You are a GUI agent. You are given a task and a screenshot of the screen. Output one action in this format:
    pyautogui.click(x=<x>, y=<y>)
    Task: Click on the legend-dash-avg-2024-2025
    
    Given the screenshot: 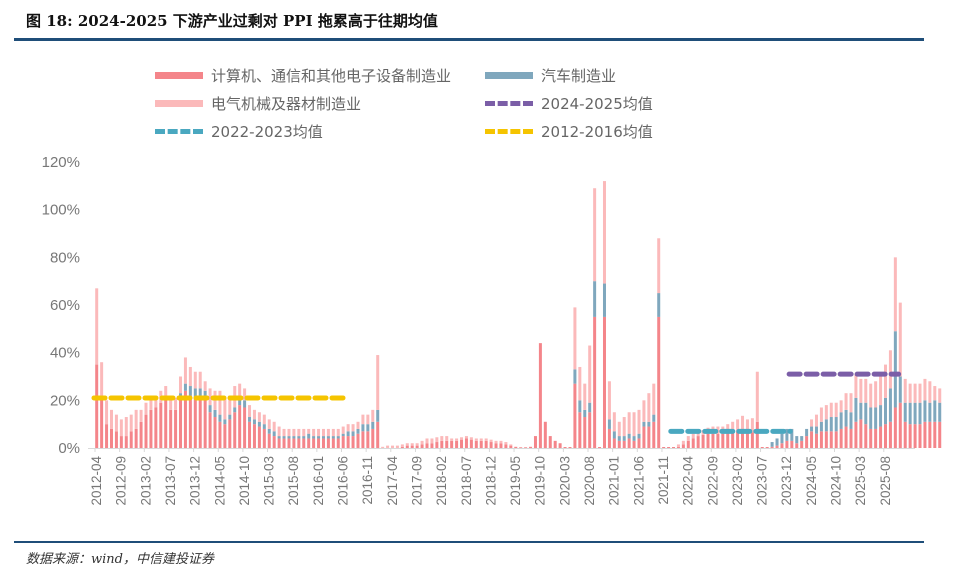 What is the action you would take?
    pyautogui.click(x=509, y=103)
    